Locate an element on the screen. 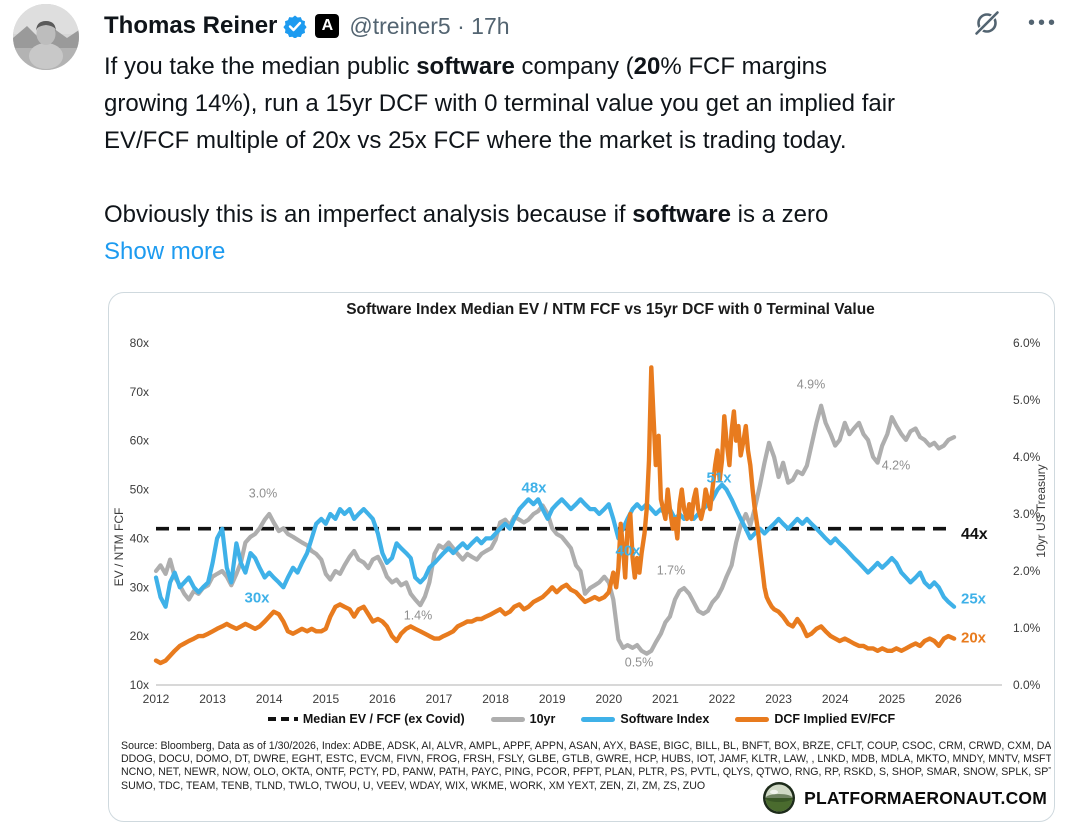 The width and height of the screenshot is (1080, 830). left-axis-tick: 30x is located at coordinates (139, 587).